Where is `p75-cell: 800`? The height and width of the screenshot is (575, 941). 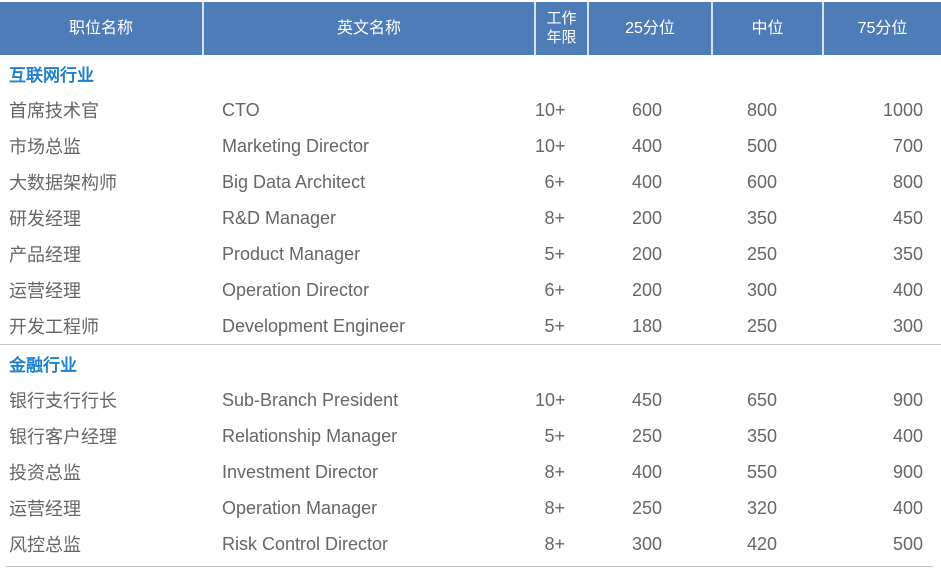 p75-cell: 800 is located at coordinates (907, 181).